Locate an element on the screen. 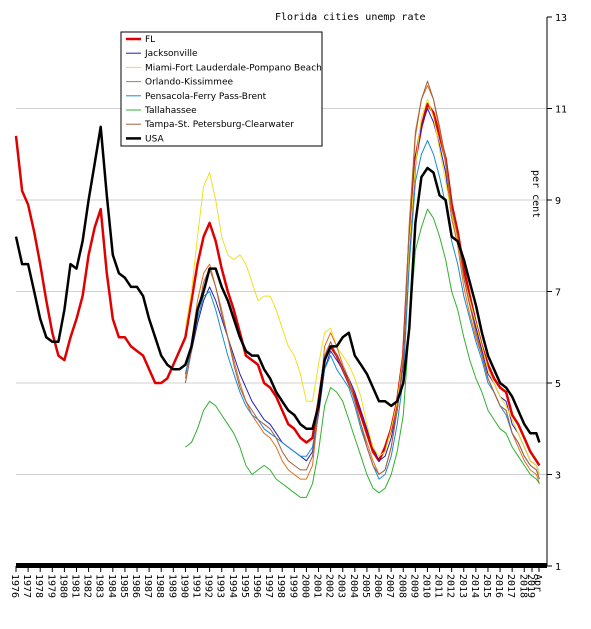  legend-box is located at coordinates (221, 89).